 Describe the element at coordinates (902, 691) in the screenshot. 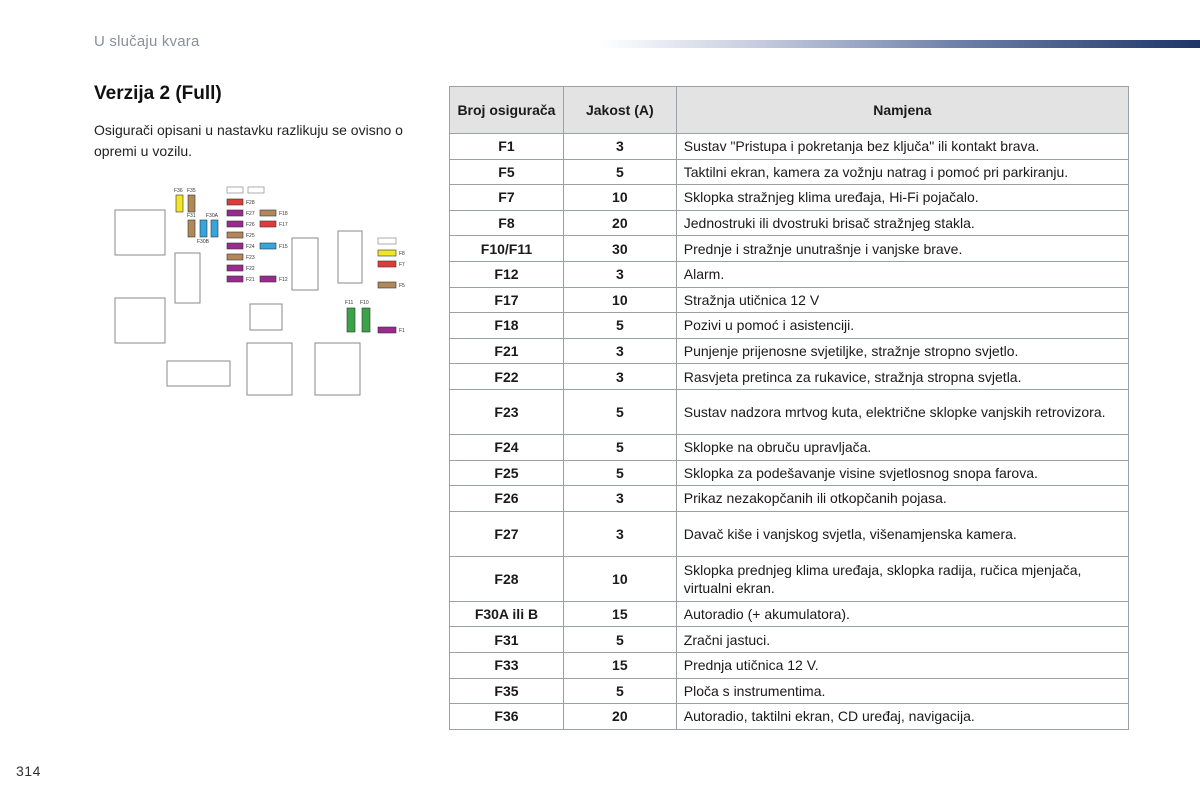

I see `purpose-cell: Ploča s instrumentima.` at that location.